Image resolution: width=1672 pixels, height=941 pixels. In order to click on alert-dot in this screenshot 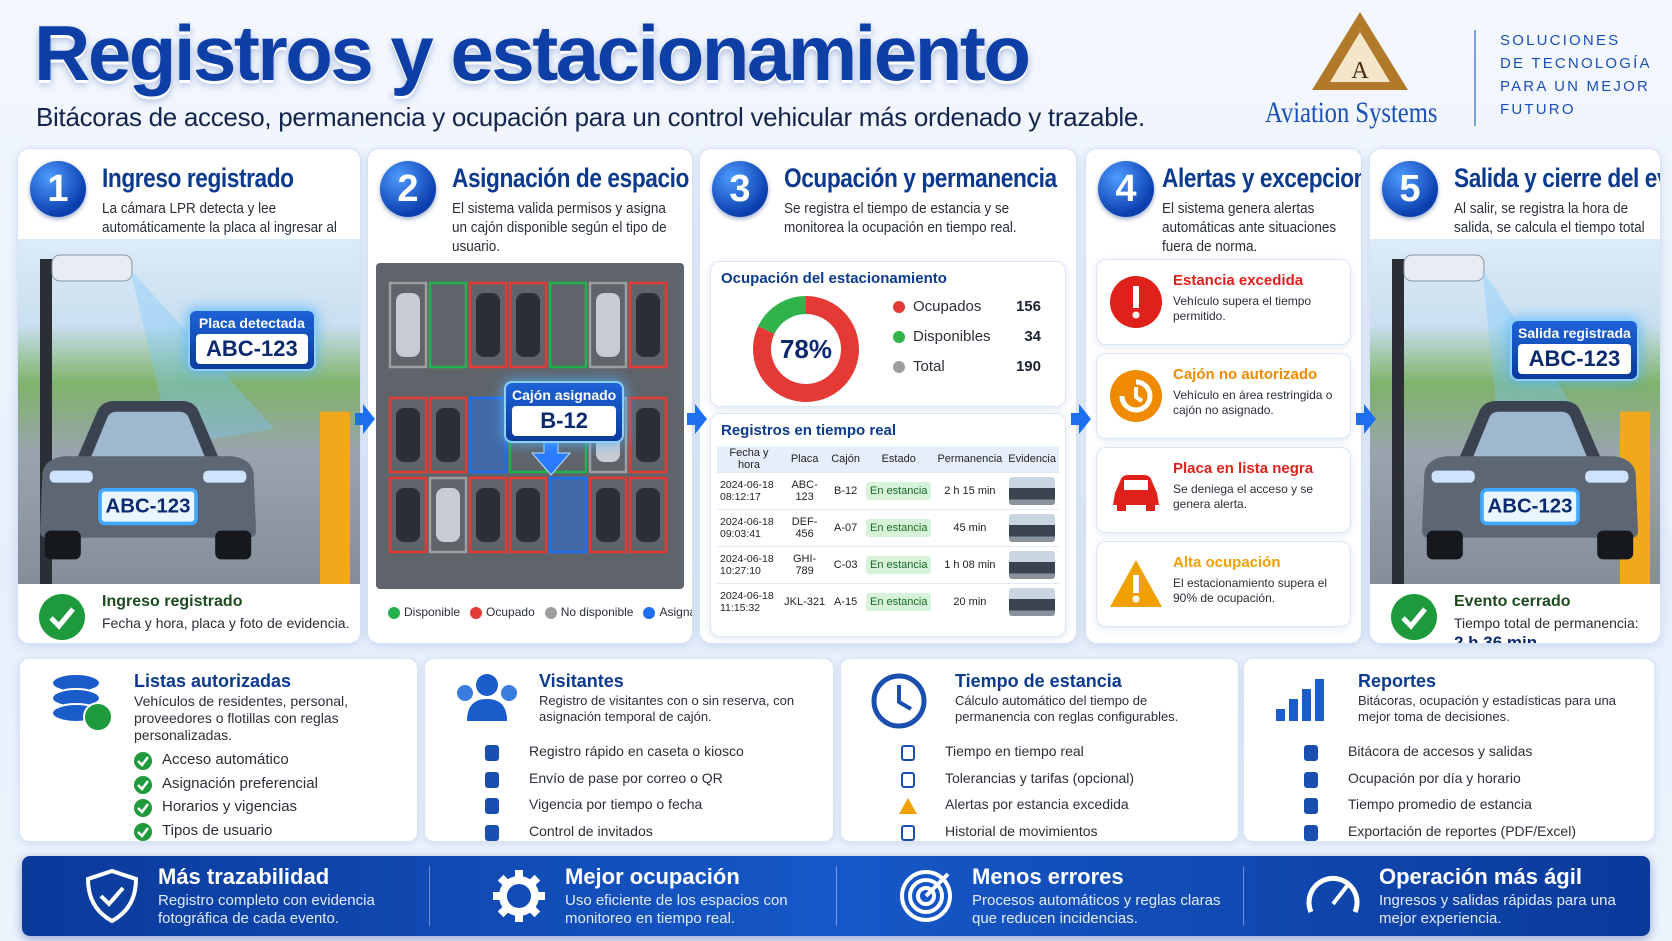, I will do `click(1136, 599)`.